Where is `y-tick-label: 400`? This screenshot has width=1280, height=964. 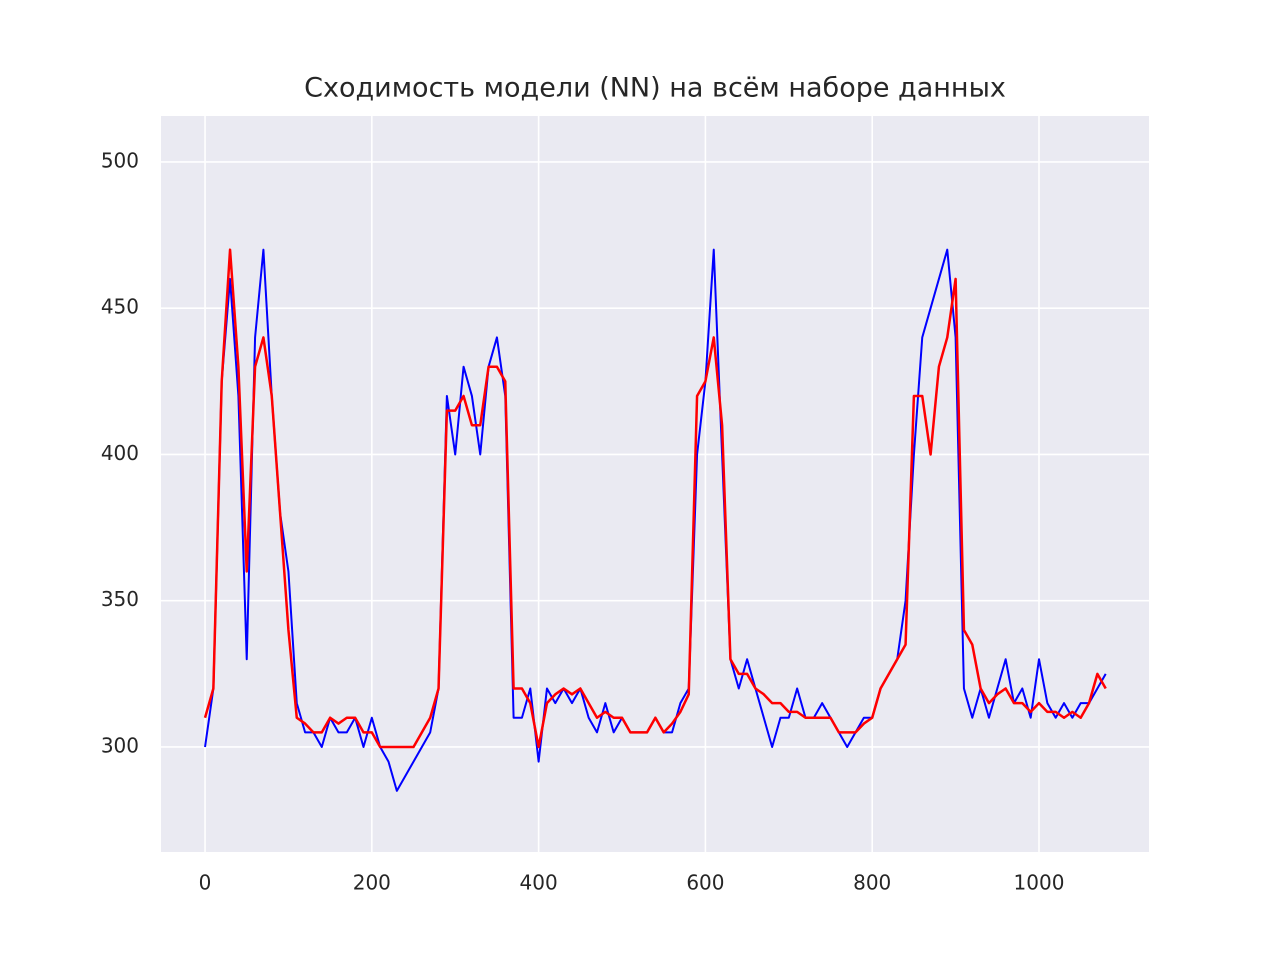
y-tick-label: 400 is located at coordinates (120, 453).